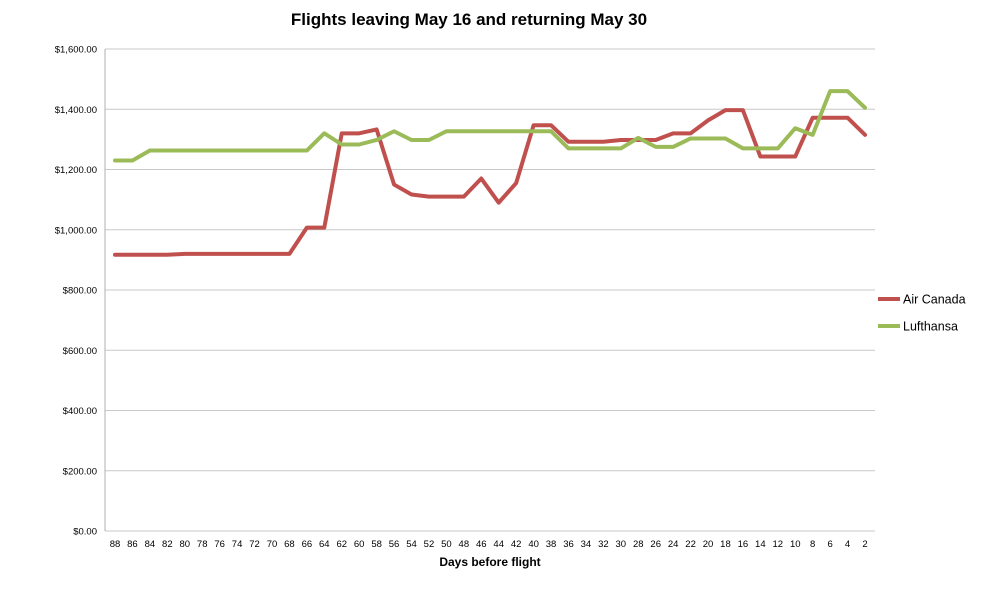 This screenshot has height=590, width=987. What do you see at coordinates (307, 544) in the screenshot?
I see `x-tick-label: 66` at bounding box center [307, 544].